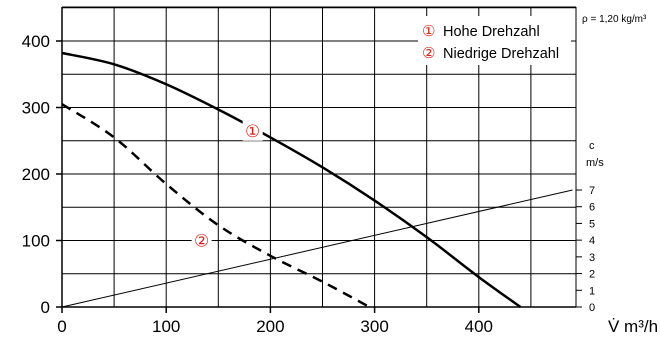  What do you see at coordinates (374, 326) in the screenshot?
I see `x-tick-label: 300` at bounding box center [374, 326].